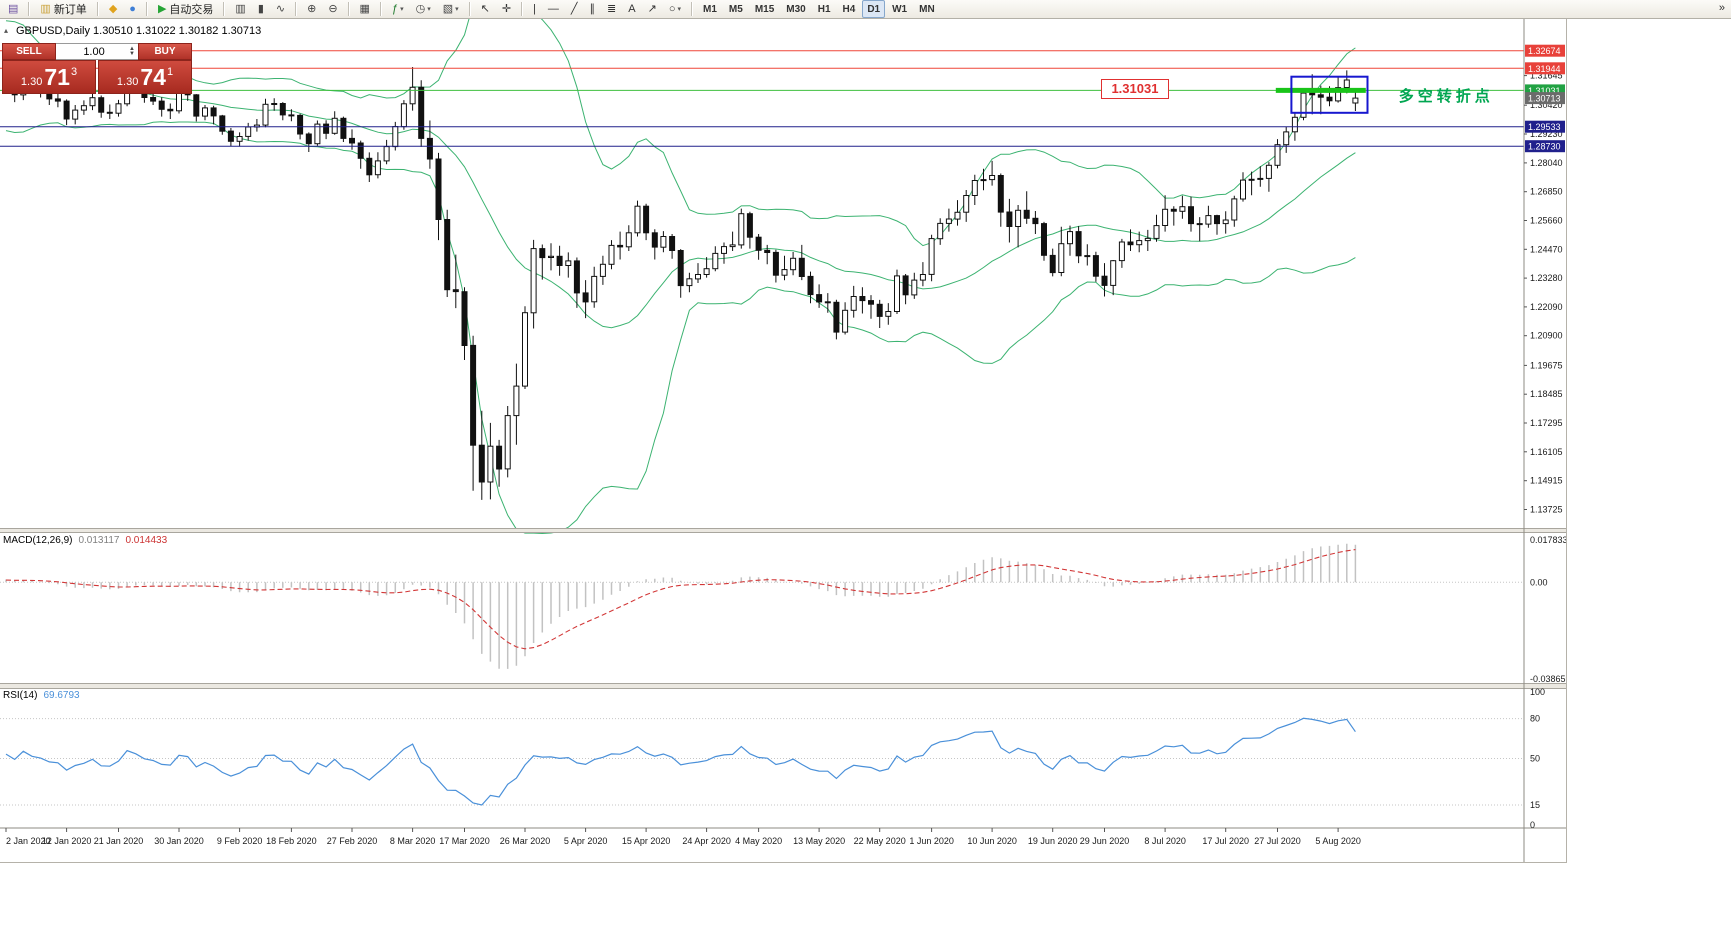 The image size is (1731, 948). I want to click on panel-collapse-arrow: ▴, so click(6, 30).